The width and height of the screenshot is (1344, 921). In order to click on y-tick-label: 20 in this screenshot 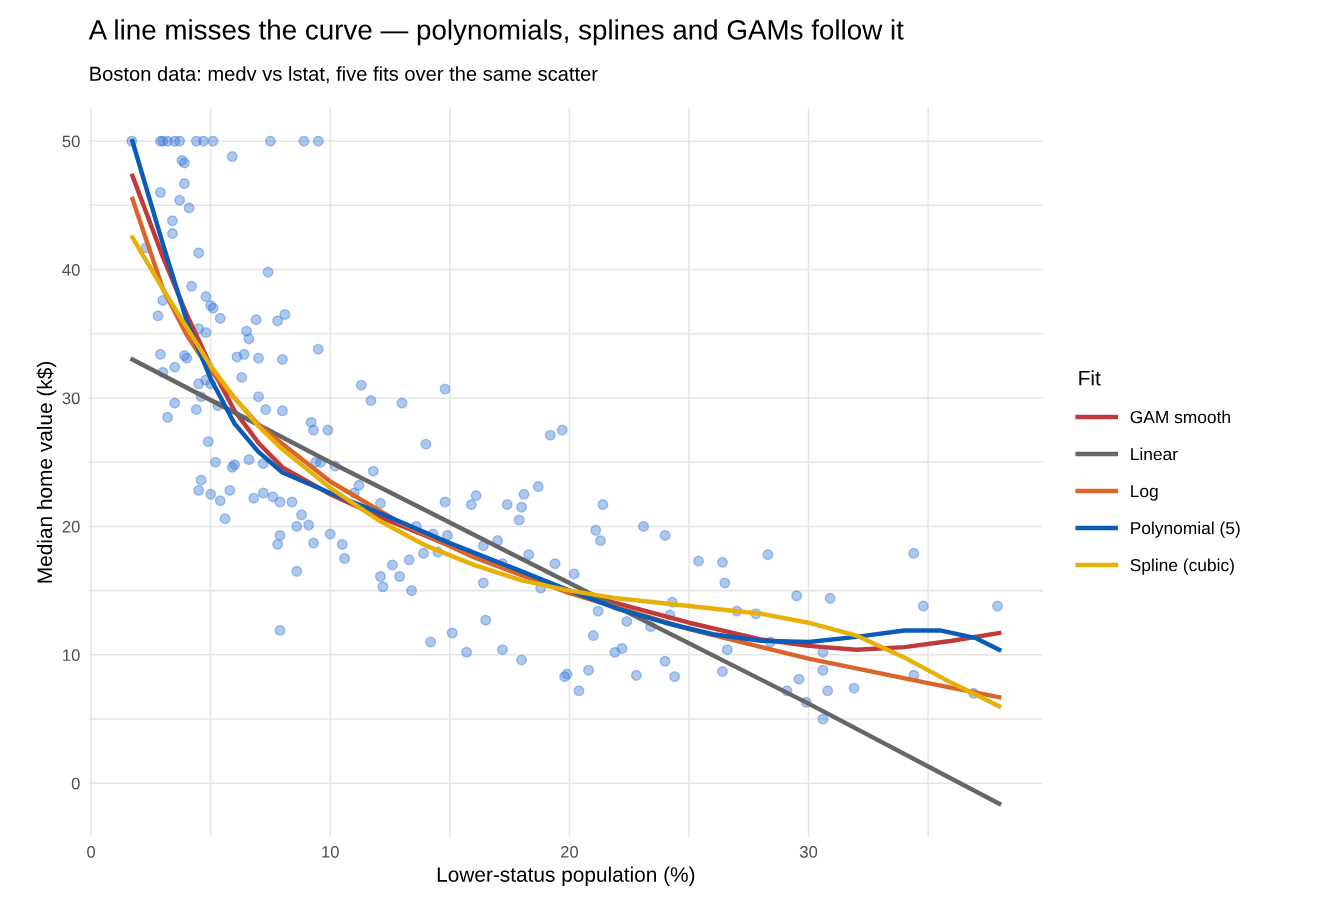, I will do `click(71, 526)`.